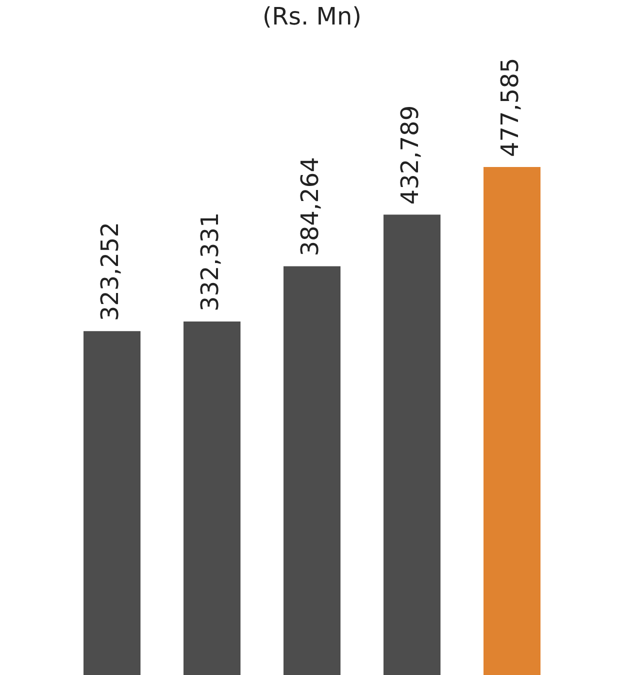 The image size is (622, 675). I want to click on data-label: 477,585, so click(510, 108).